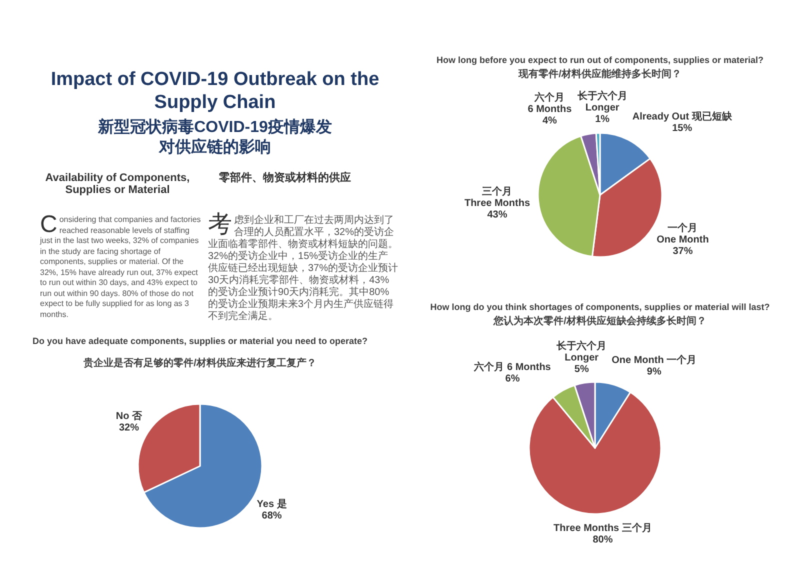  What do you see at coordinates (654, 360) in the screenshot?
I see `slice-label: One Month 一个月` at bounding box center [654, 360].